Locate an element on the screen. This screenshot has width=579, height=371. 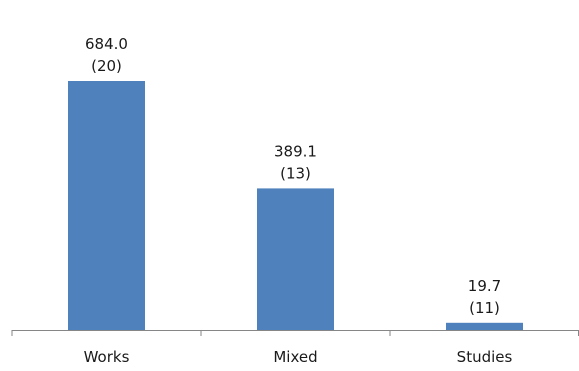
bar-works is located at coordinates (106, 205).